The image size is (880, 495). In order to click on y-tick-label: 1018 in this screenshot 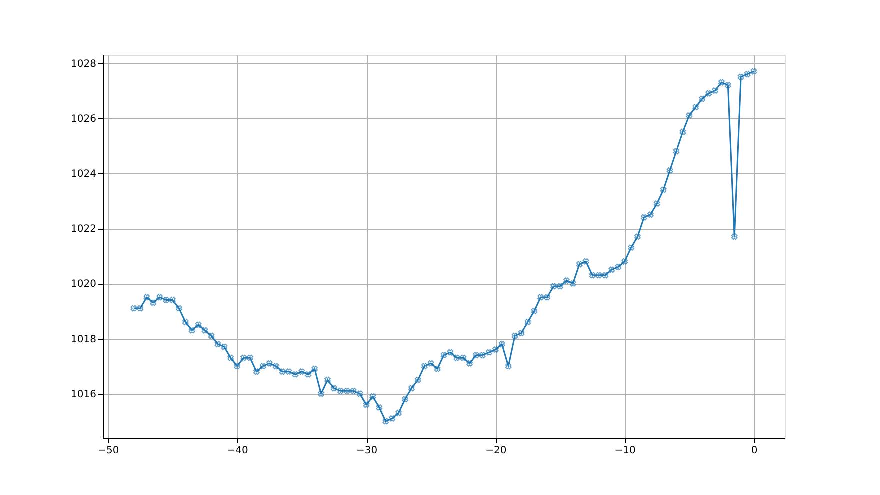, I will do `click(83, 340)`.